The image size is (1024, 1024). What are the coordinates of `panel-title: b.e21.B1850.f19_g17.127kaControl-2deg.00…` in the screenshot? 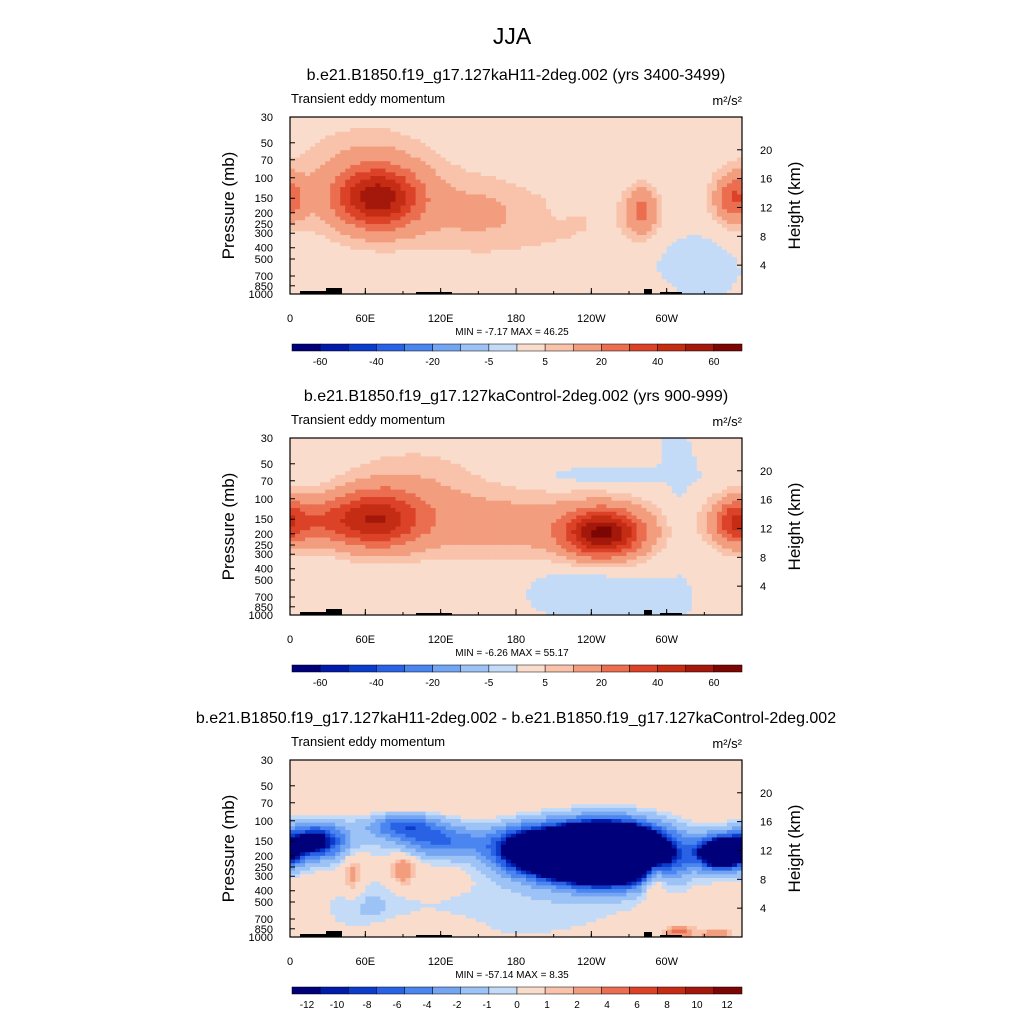 It's located at (516, 396).